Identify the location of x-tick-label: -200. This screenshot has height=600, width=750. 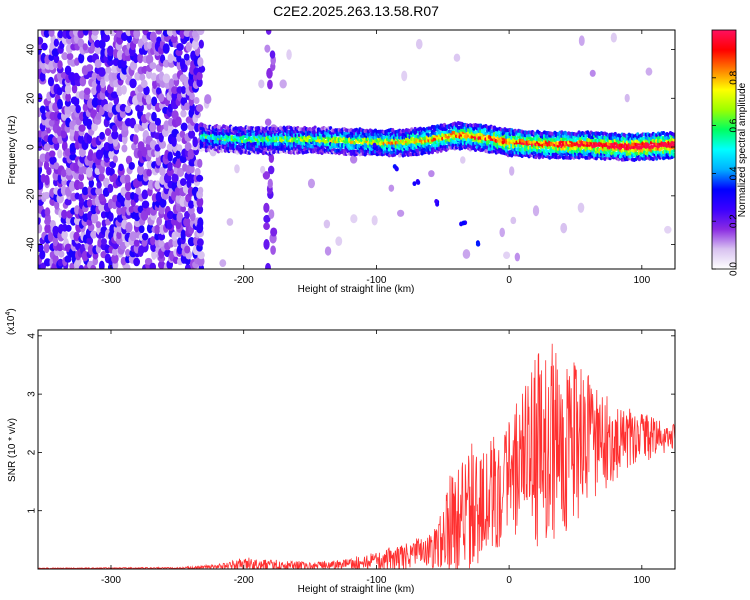
(244, 580).